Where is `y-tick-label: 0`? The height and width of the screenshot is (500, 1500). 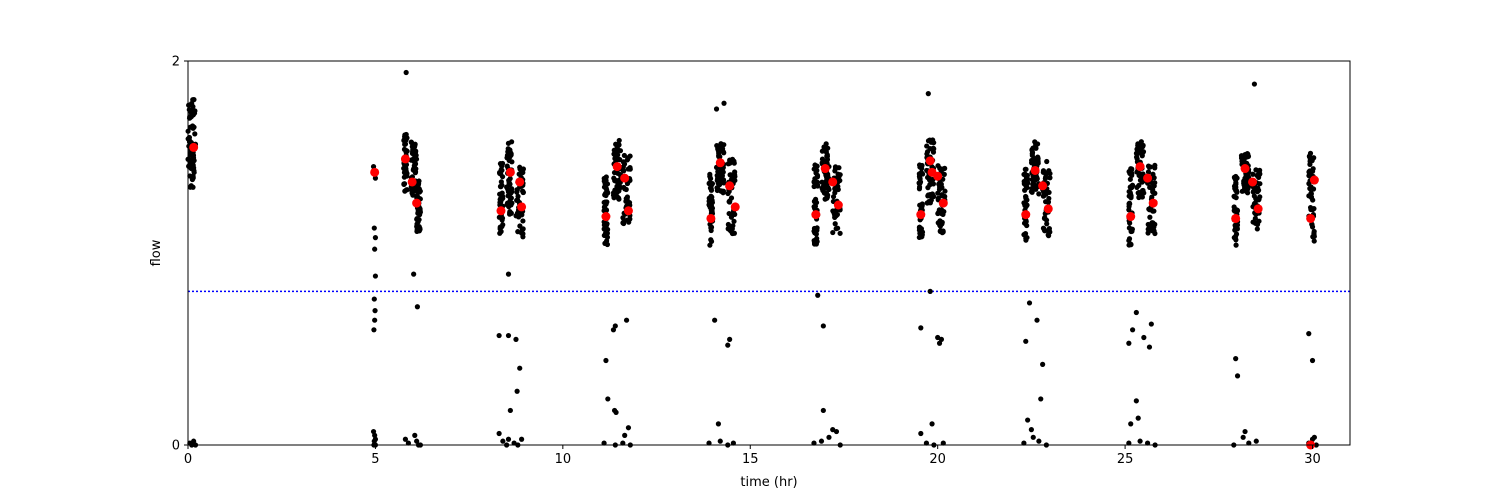 y-tick-label: 0 is located at coordinates (176, 446).